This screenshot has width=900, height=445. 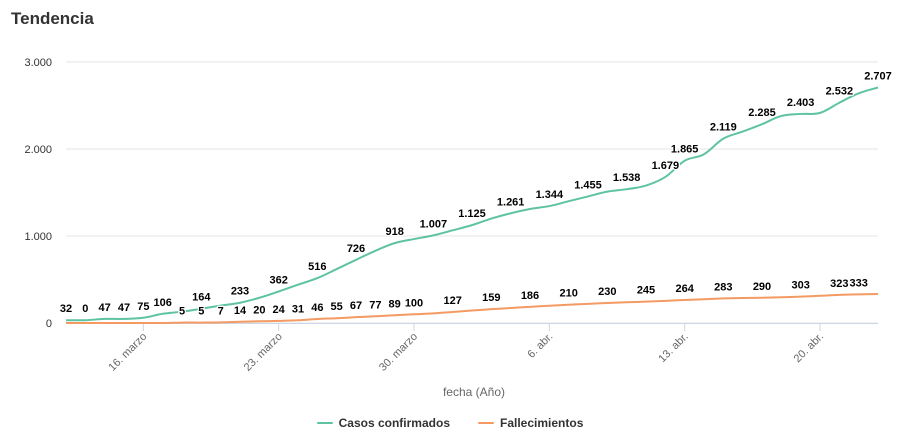 I want to click on x-tick-label: 20. abr., so click(x=809, y=348).